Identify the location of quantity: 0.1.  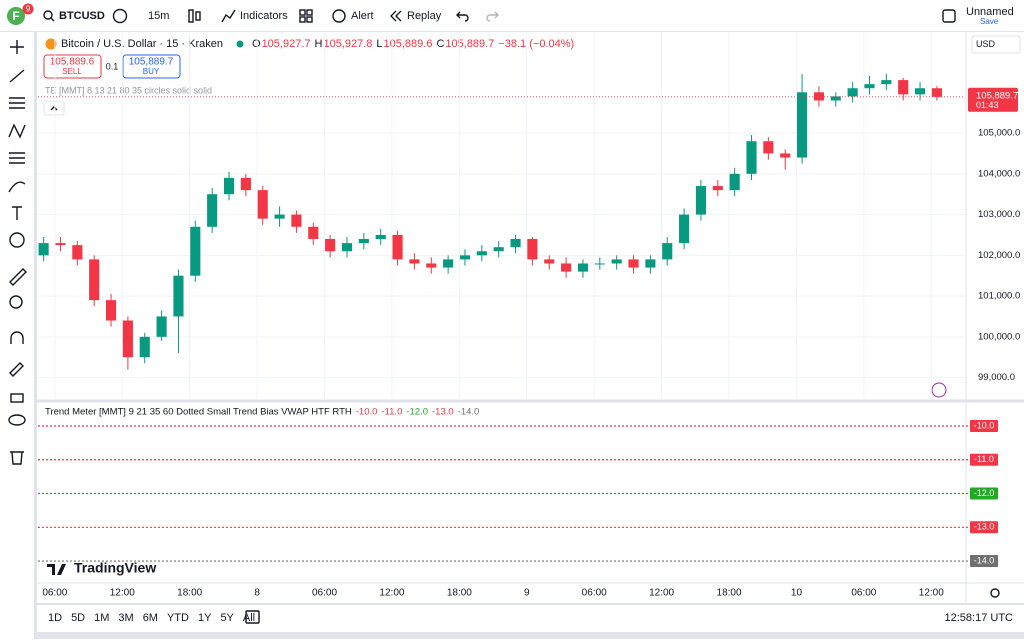
(112, 66).